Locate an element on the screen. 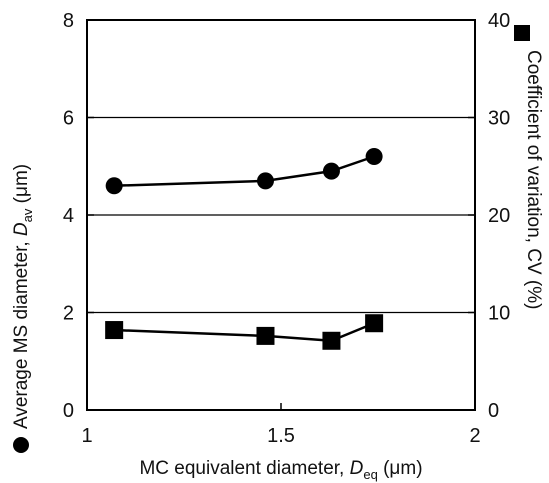 The width and height of the screenshot is (549, 483). y-left-tick-label: 2 is located at coordinates (68, 314).